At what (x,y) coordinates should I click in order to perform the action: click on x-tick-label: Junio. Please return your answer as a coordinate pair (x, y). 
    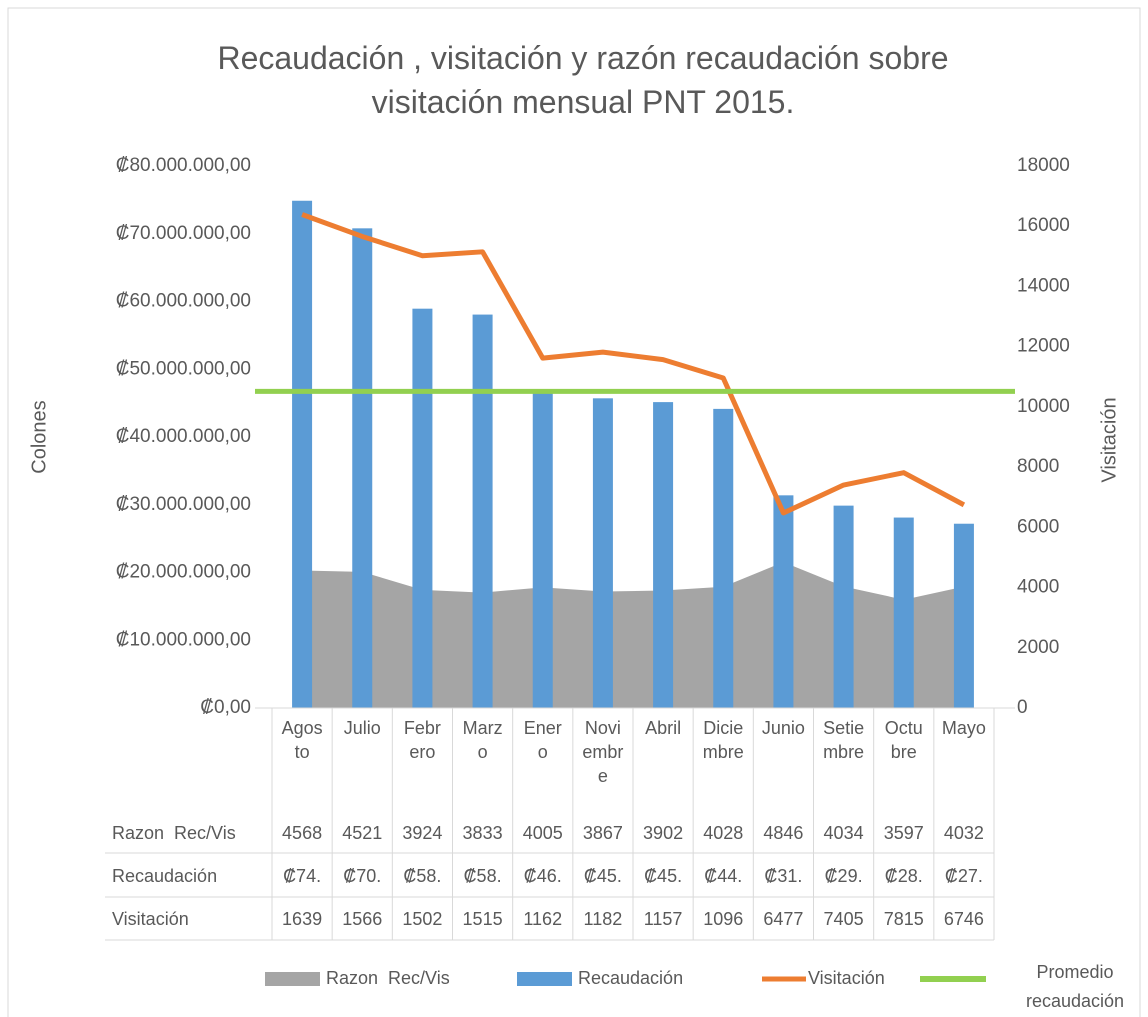
    Looking at the image, I should click on (783, 728).